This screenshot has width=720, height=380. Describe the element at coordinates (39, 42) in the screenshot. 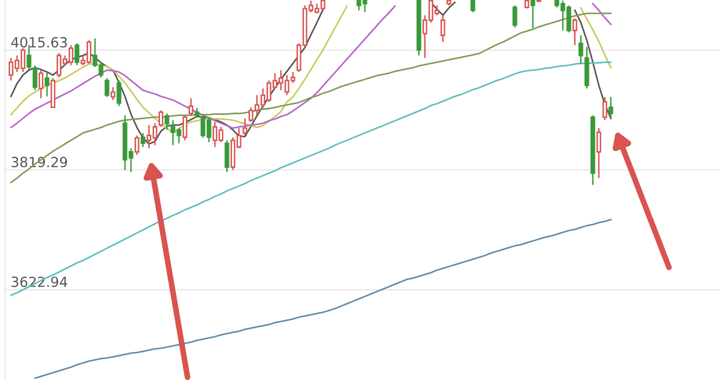

I see `y-tick-label: 4015.63` at that location.